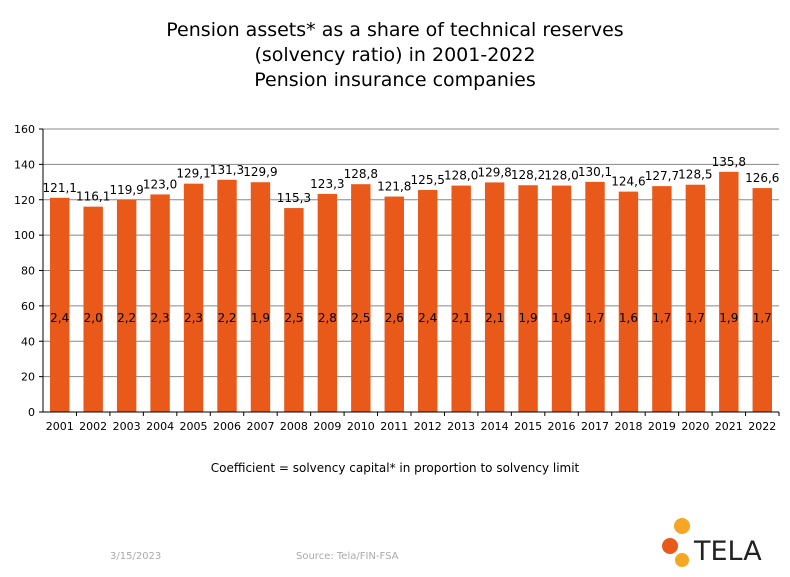 The width and height of the screenshot is (790, 577). I want to click on x-tick-label: 2004, so click(160, 426).